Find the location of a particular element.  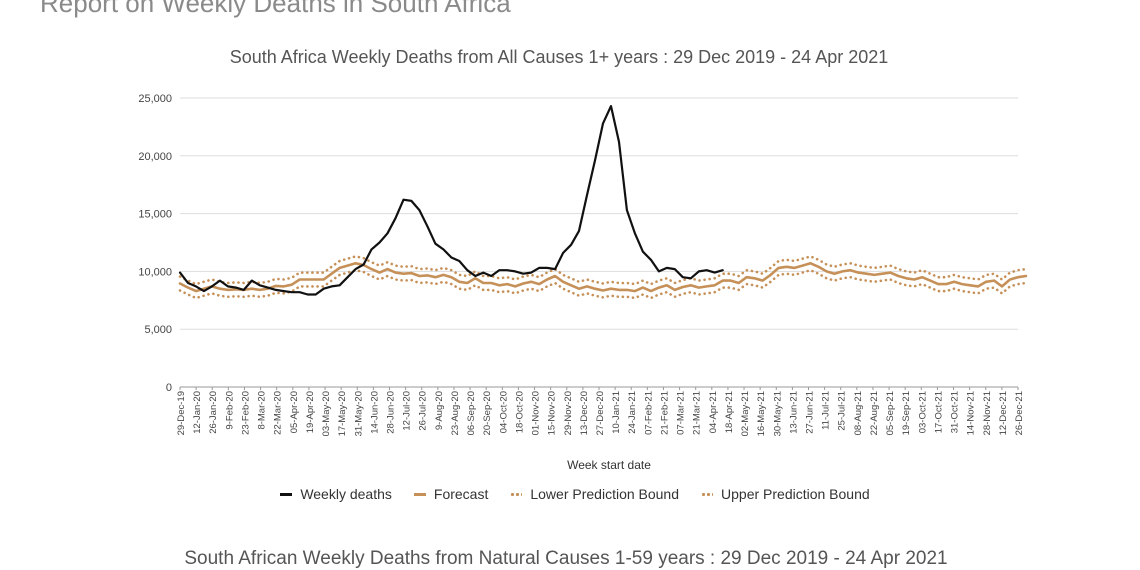

x-tick-label: 9-Aug-20 is located at coordinates (439, 410).